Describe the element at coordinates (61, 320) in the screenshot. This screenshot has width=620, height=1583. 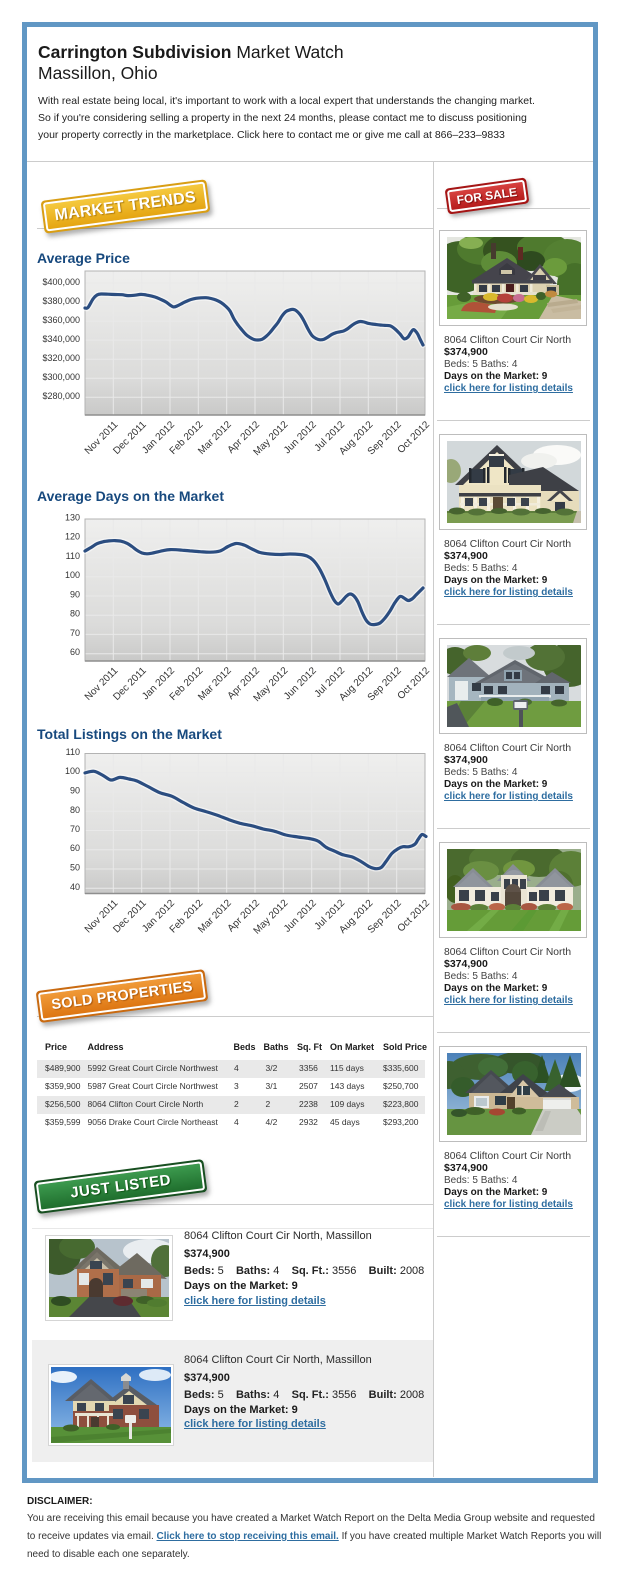
I see `svg-text: $360,000` at that location.